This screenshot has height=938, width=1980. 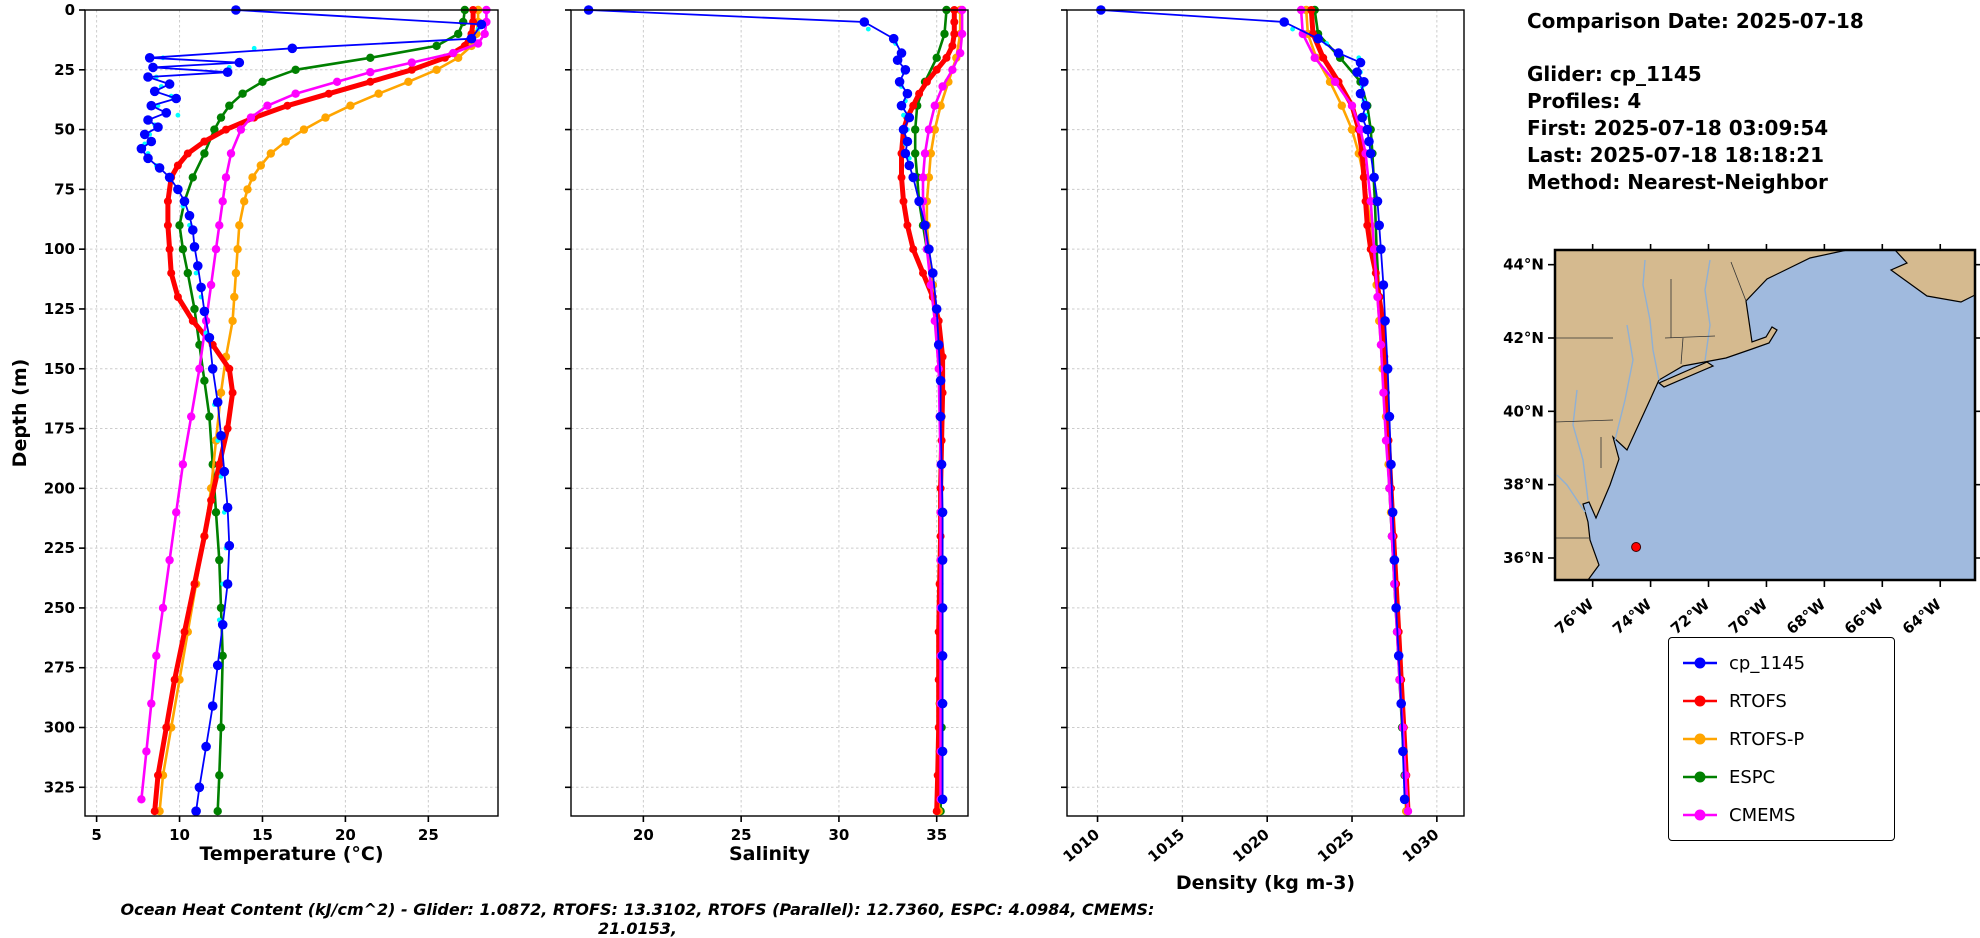 What do you see at coordinates (59, 249) in the screenshot?
I see `svg-text: 100` at bounding box center [59, 249].